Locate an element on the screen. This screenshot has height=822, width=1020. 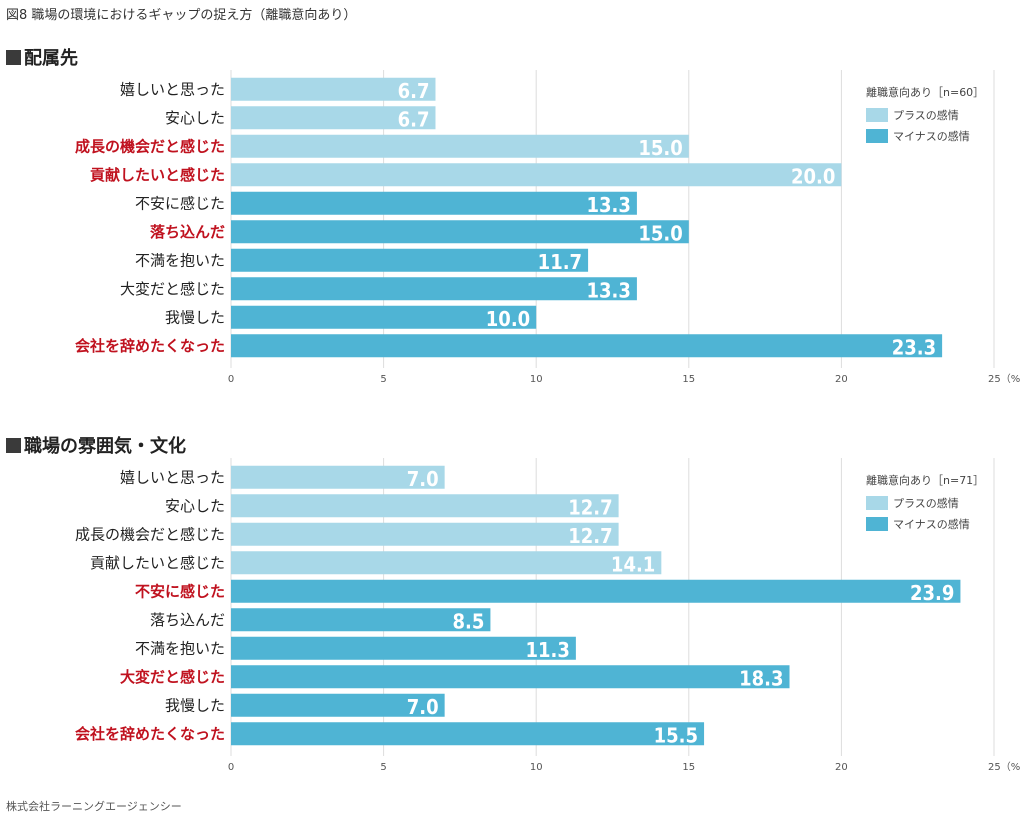
section-title-text: 配属先 is located at coordinates (51, 58).